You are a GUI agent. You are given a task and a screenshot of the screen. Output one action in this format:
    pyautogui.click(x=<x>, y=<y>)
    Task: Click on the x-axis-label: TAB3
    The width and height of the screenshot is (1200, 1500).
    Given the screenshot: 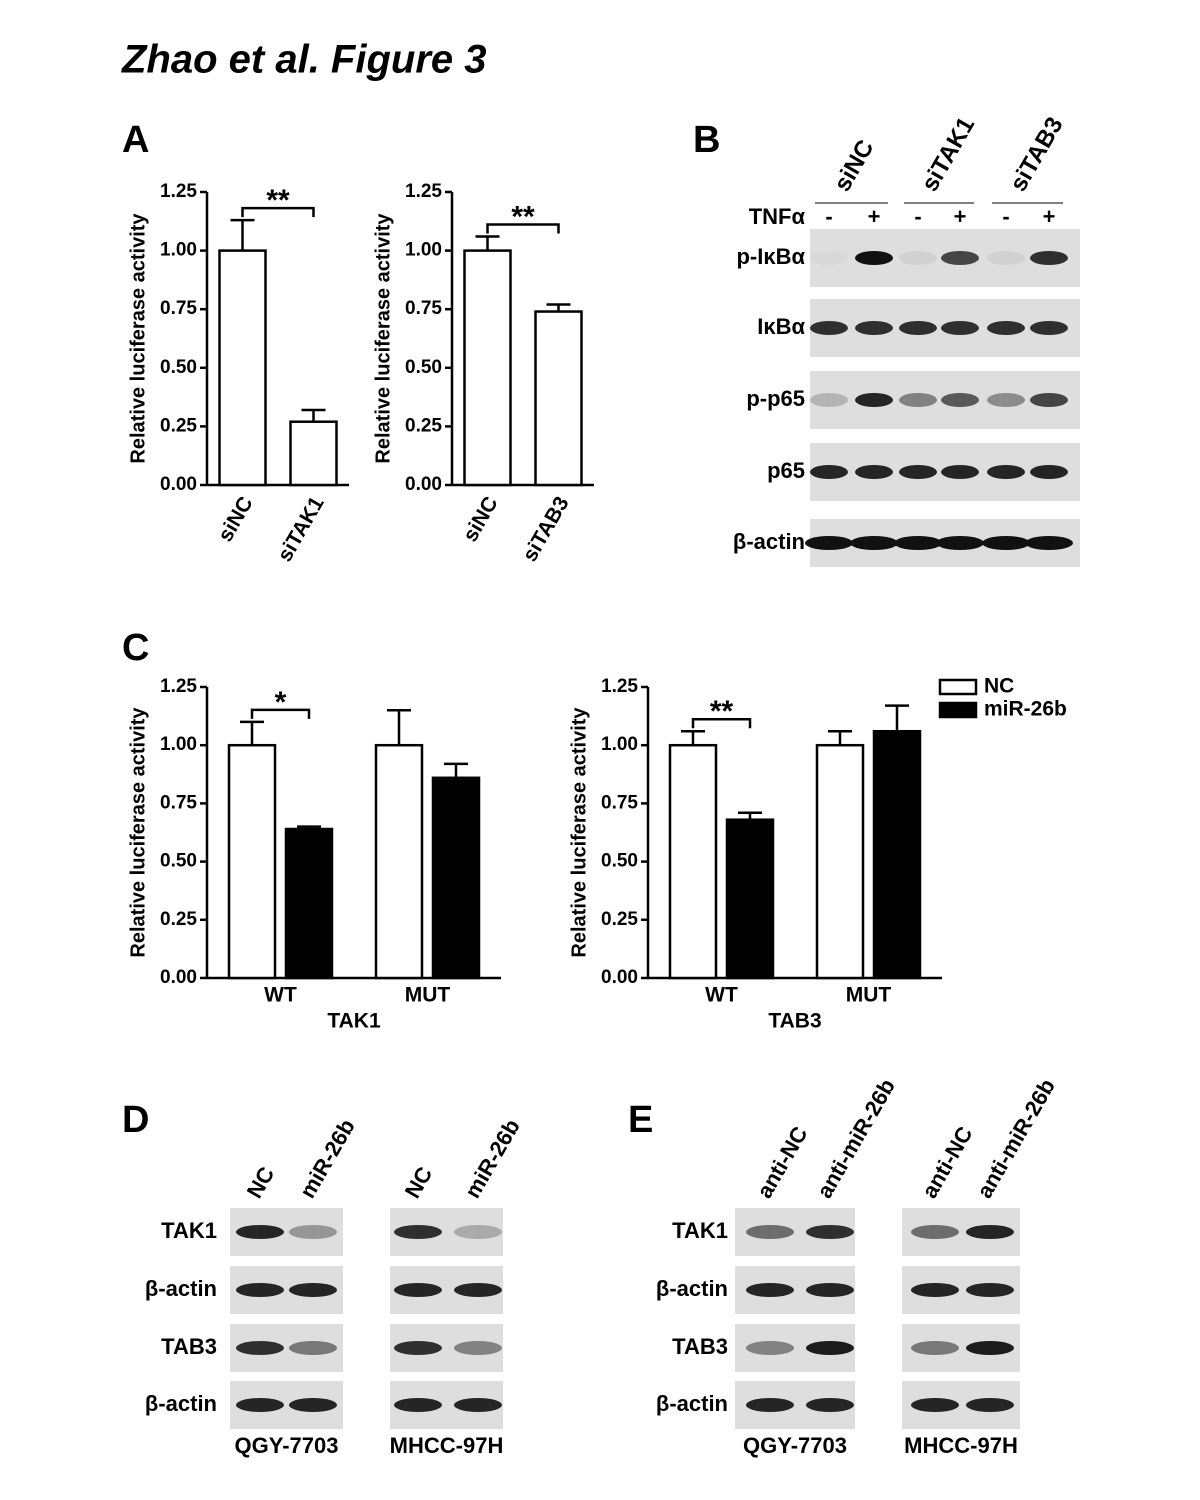 What is the action you would take?
    pyautogui.click(x=794, y=1021)
    